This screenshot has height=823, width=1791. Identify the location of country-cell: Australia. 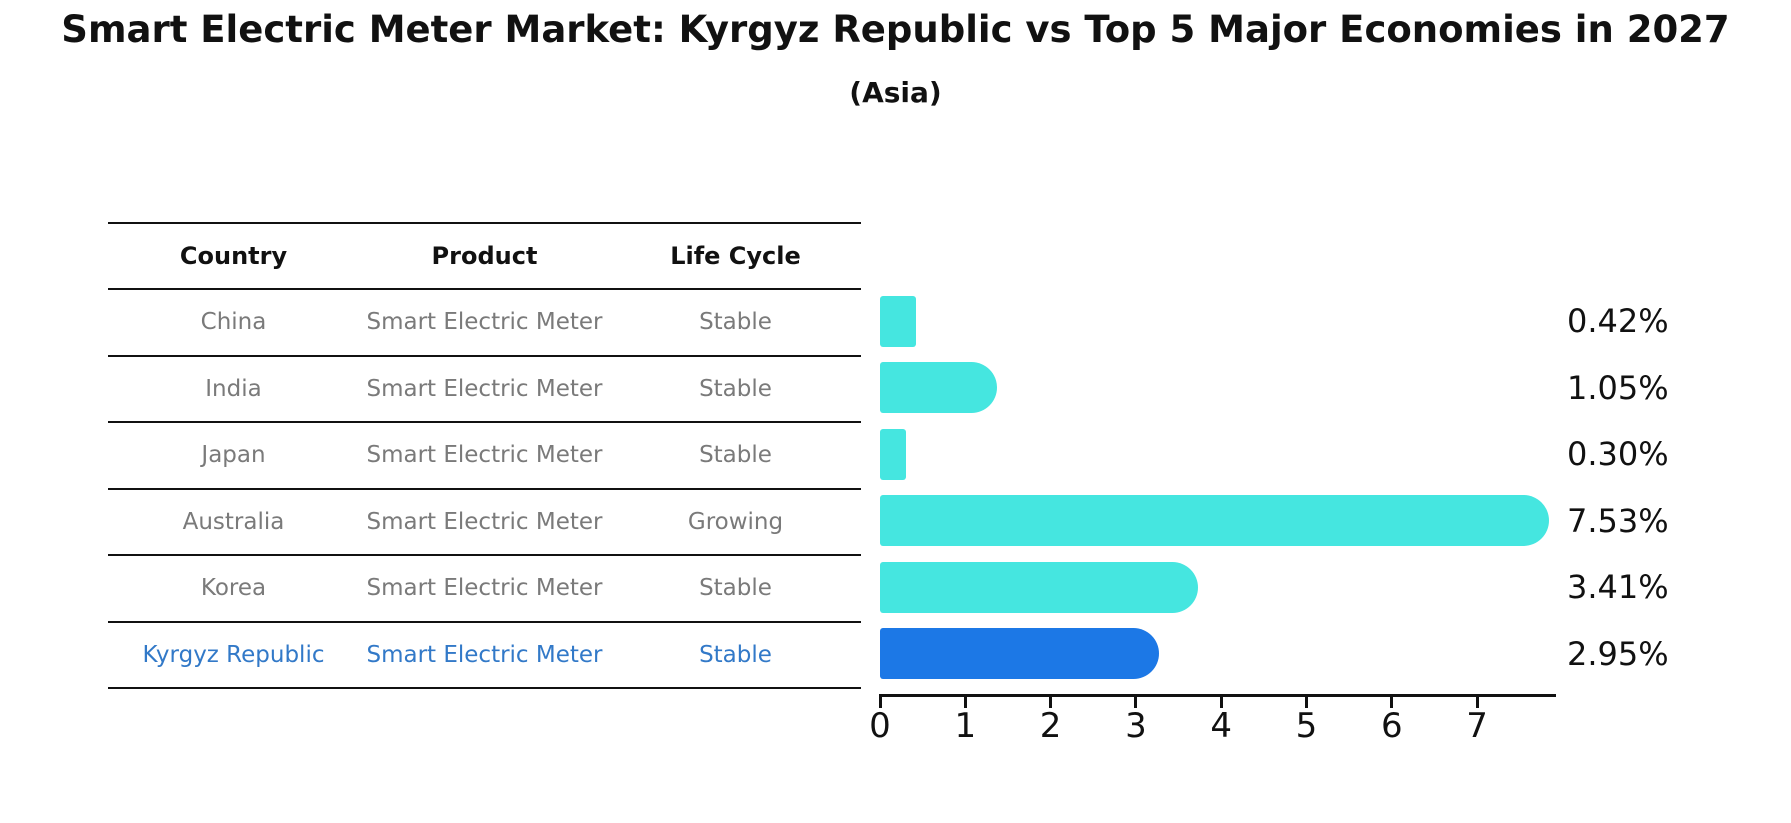
(233, 521).